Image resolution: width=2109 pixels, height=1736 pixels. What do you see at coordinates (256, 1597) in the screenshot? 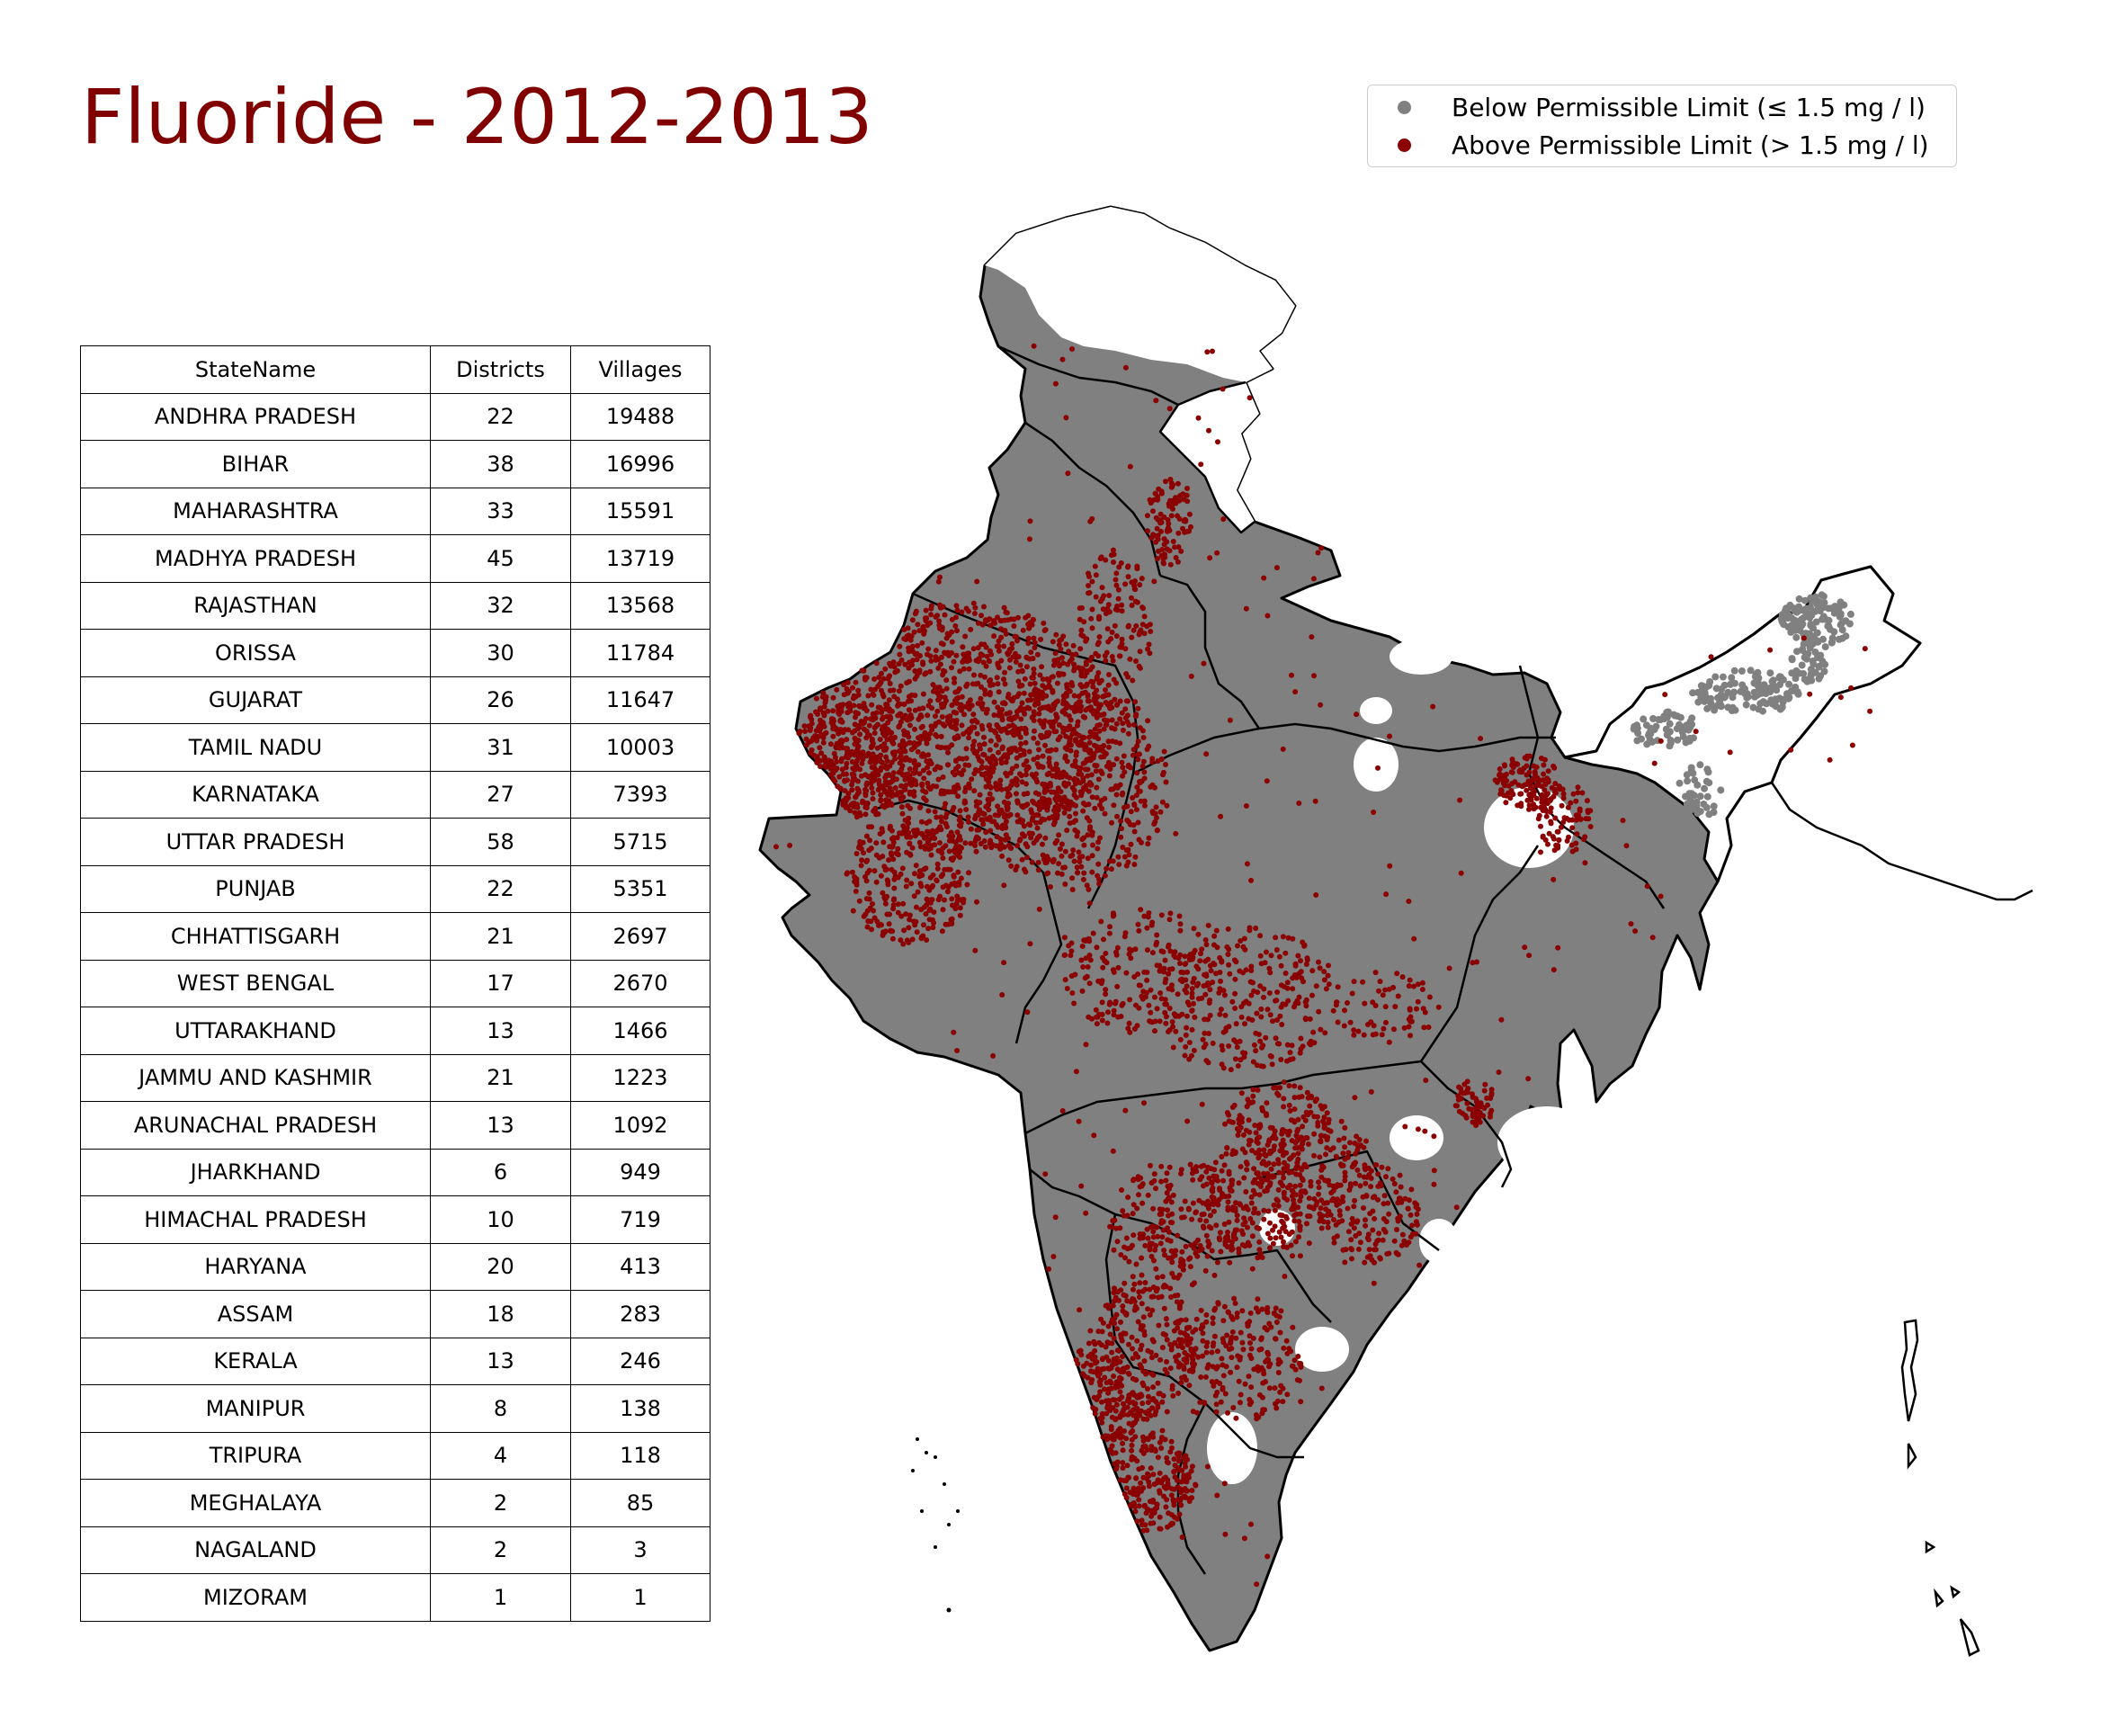
I see `table-cell: MIZORAM` at bounding box center [256, 1597].